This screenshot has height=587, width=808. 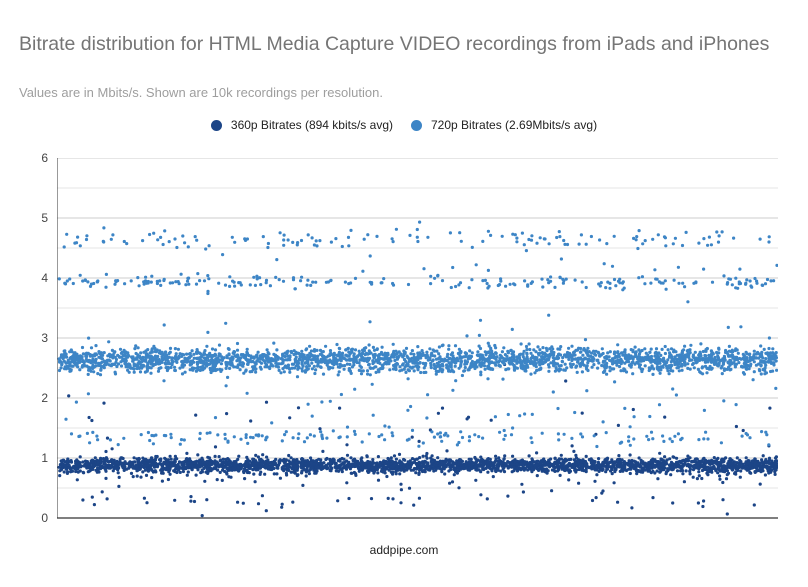 What do you see at coordinates (44, 278) in the screenshot?
I see `y-tick-4: 4` at bounding box center [44, 278].